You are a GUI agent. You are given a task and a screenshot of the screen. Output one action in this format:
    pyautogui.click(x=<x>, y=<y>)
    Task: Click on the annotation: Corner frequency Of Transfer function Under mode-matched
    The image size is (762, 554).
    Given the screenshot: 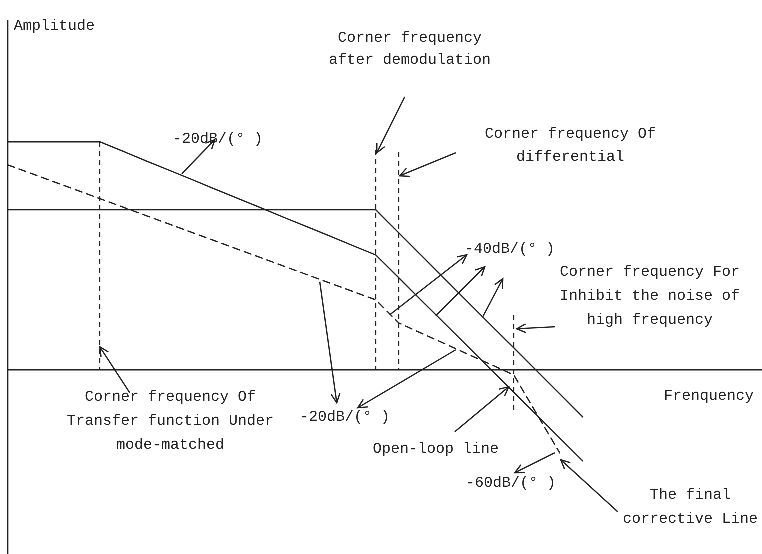 What is the action you would take?
    pyautogui.click(x=170, y=422)
    